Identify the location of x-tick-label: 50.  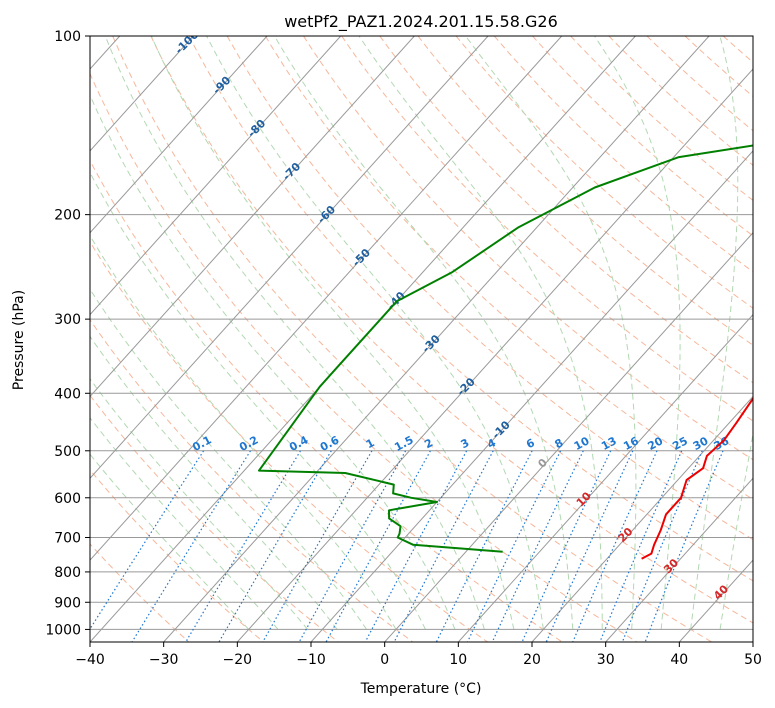
(753, 660).